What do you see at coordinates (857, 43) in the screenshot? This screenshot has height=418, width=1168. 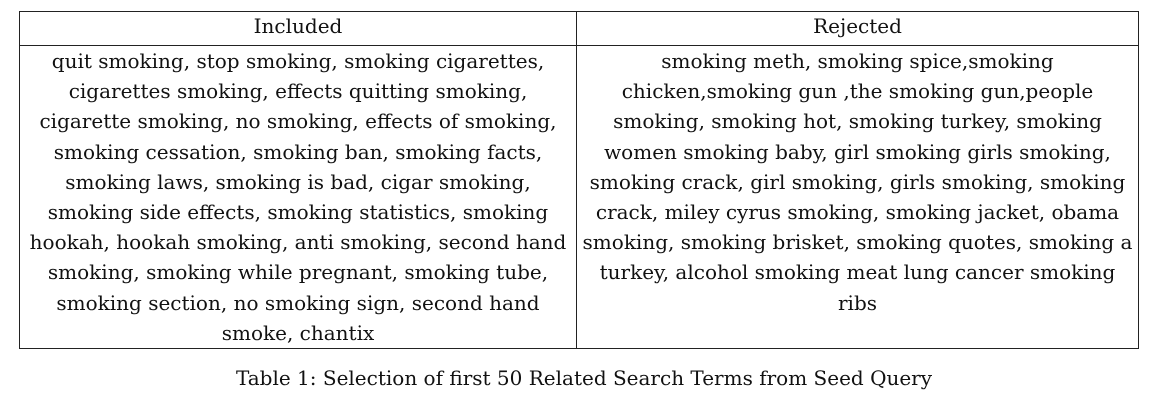 I see `separator-cell-right` at bounding box center [857, 43].